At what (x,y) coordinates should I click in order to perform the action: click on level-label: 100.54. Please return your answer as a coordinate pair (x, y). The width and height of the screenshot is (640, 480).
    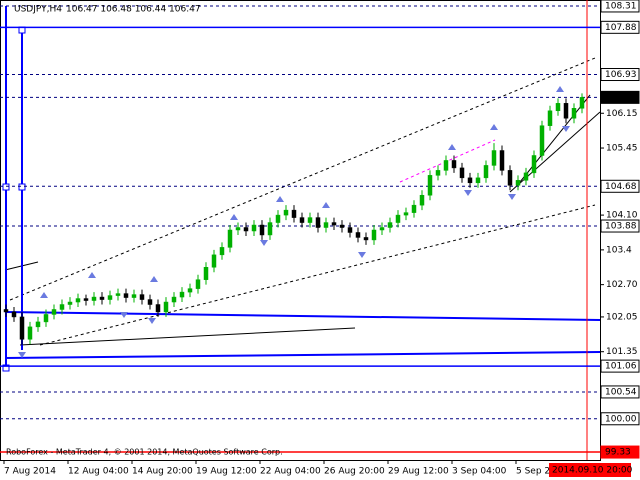
    Looking at the image, I should click on (621, 392).